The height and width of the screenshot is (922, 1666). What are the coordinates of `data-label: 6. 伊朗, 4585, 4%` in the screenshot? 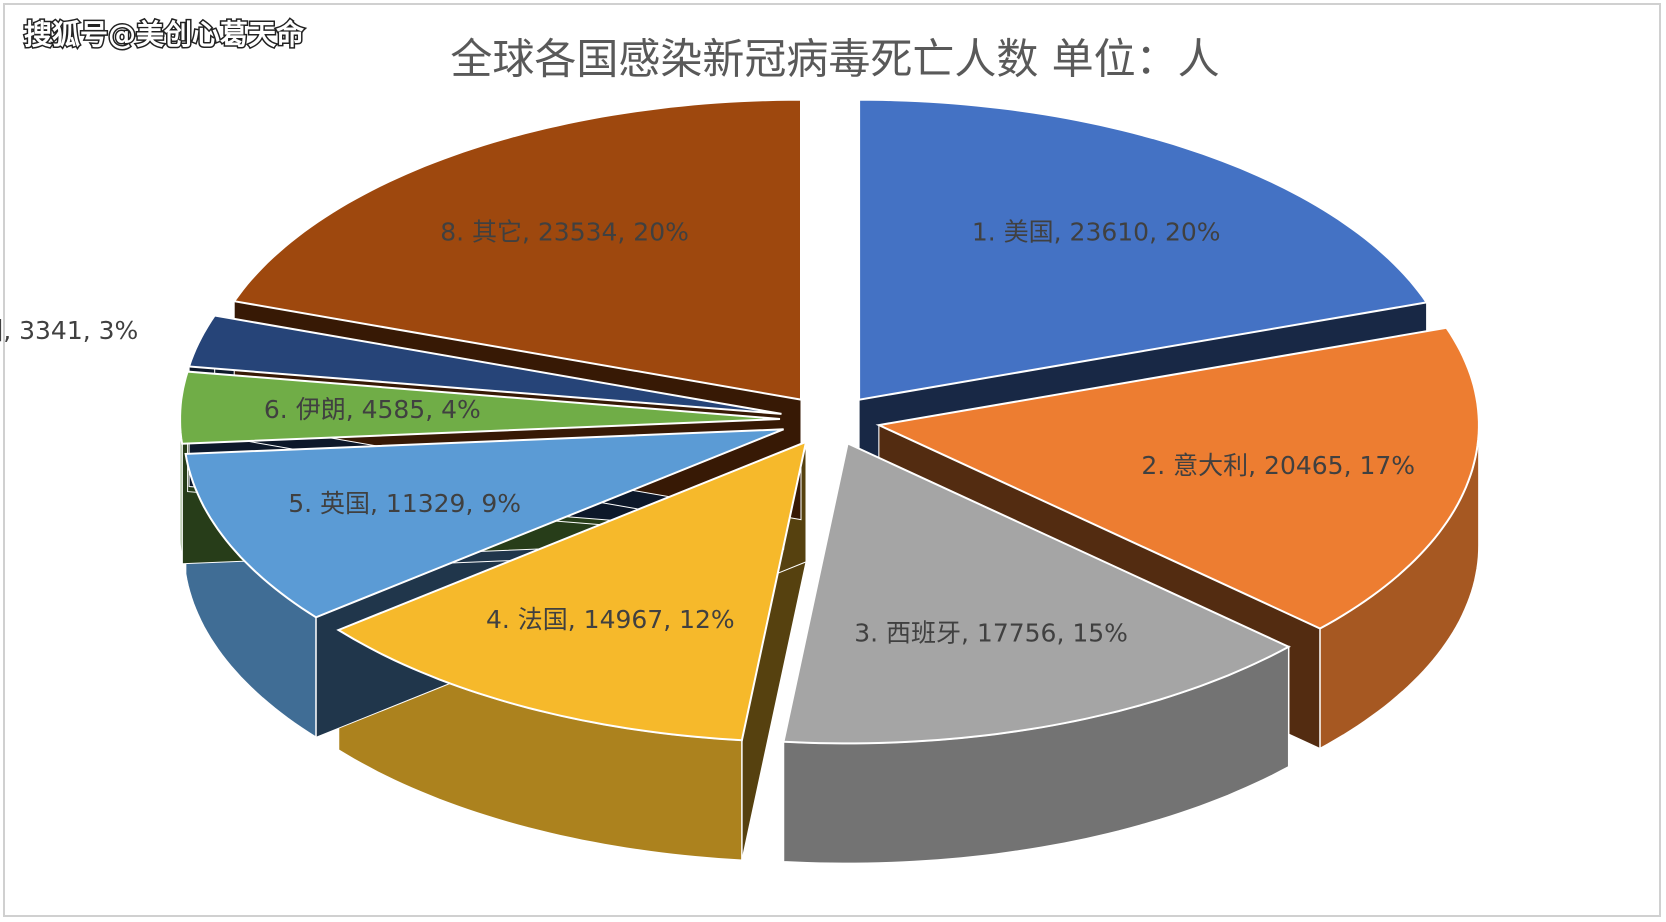 It's located at (372, 409).